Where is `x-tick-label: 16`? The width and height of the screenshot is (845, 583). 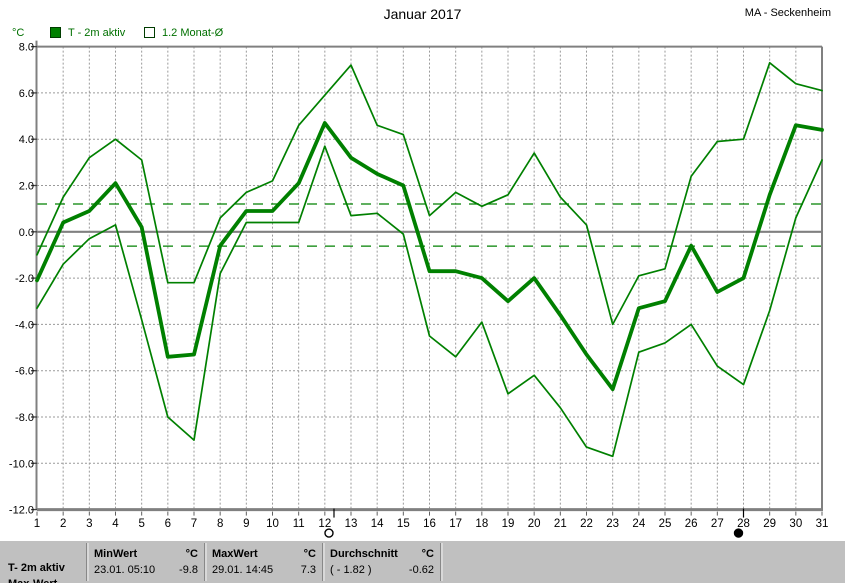
x-tick-label: 16 is located at coordinates (429, 524).